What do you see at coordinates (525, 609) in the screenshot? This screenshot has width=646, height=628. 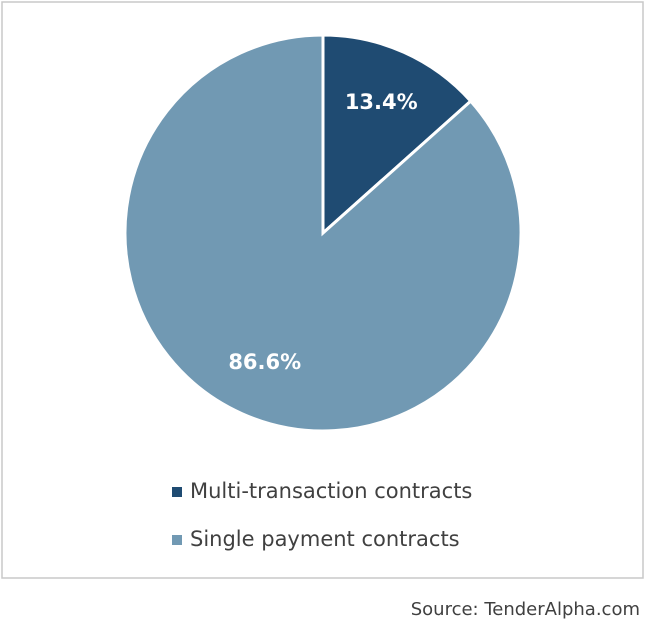 I see `source-note: Source: TenderAlpha.com` at bounding box center [525, 609].